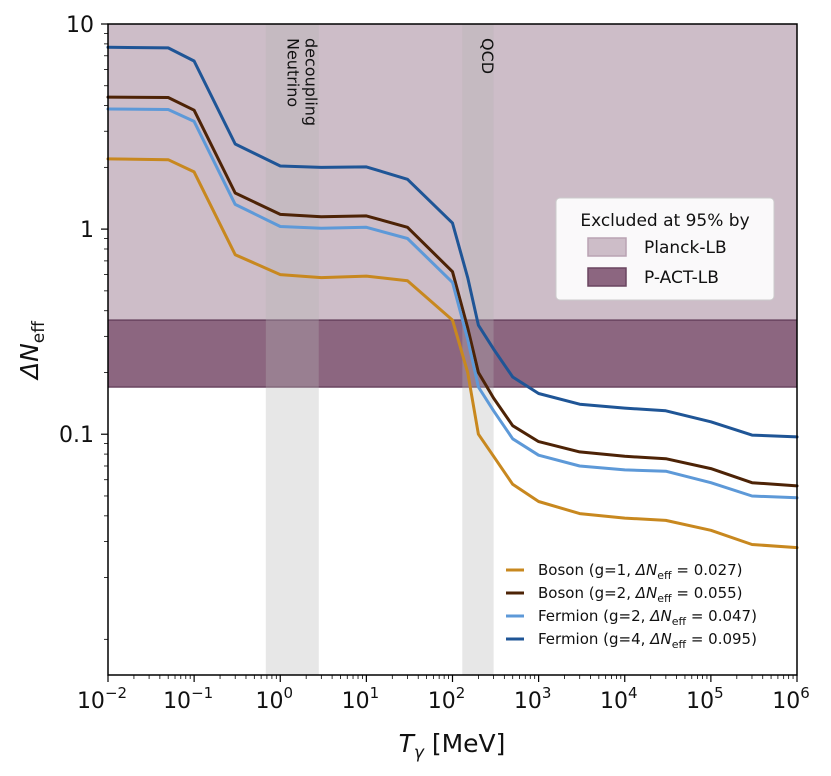  What do you see at coordinates (647, 640) in the screenshot?
I see `legend-series-label: Fermion (g=4, ΔNeff = 0.095)` at bounding box center [647, 640].